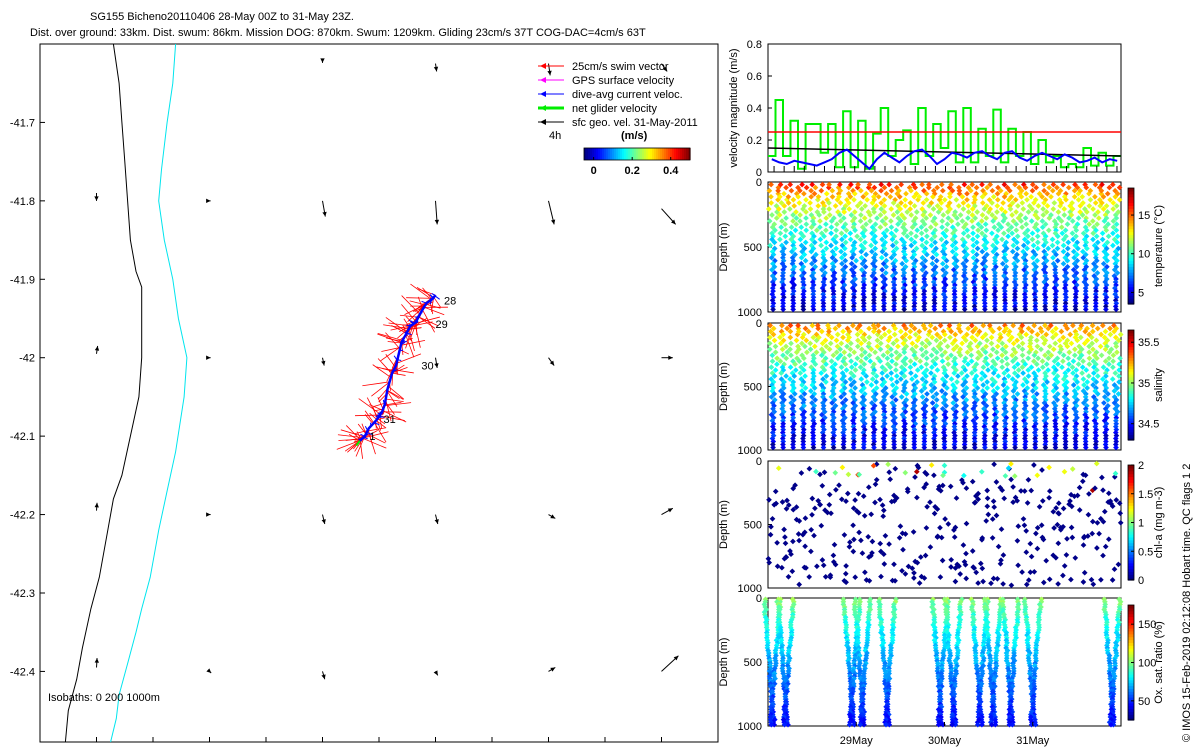 This screenshot has height=750, width=1200. What do you see at coordinates (623, 81) in the screenshot?
I see `legend-label: GPS surface velocity` at bounding box center [623, 81].